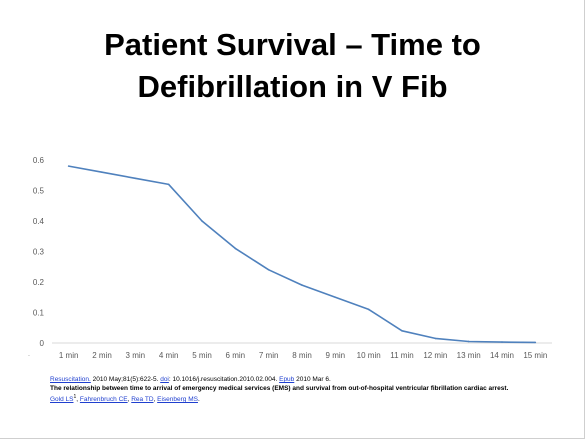  Describe the element at coordinates (287, 379) in the screenshot. I see `epub-link: Epub` at that location.